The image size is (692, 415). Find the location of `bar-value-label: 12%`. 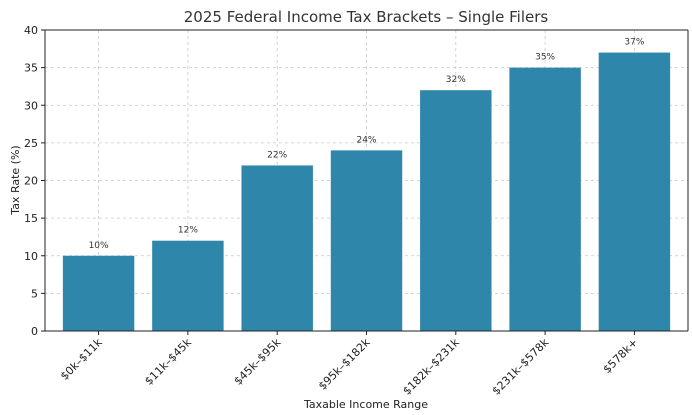

bar-value-label: 12% is located at coordinates (188, 231).